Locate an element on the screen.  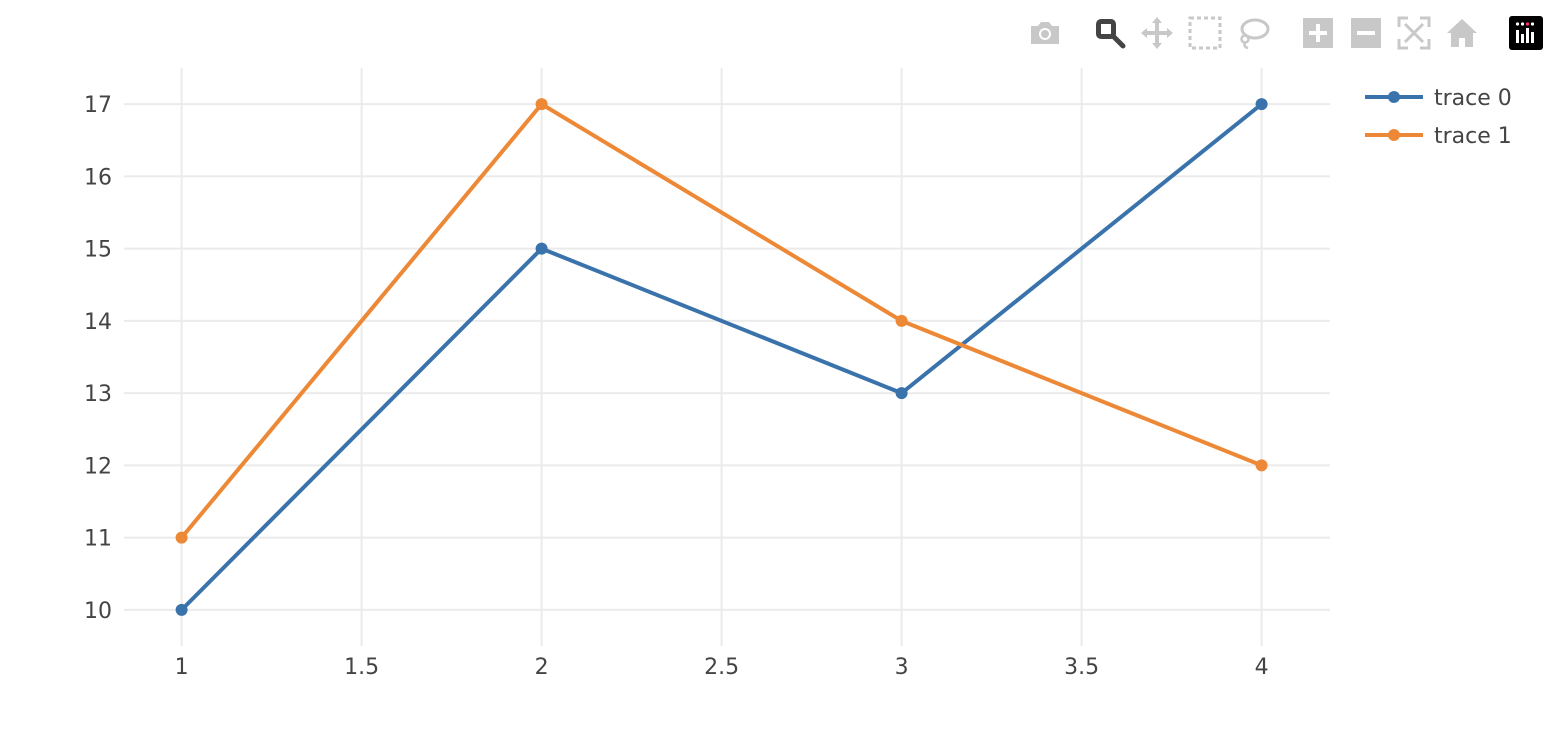
modebar is located at coordinates (1286, 33).